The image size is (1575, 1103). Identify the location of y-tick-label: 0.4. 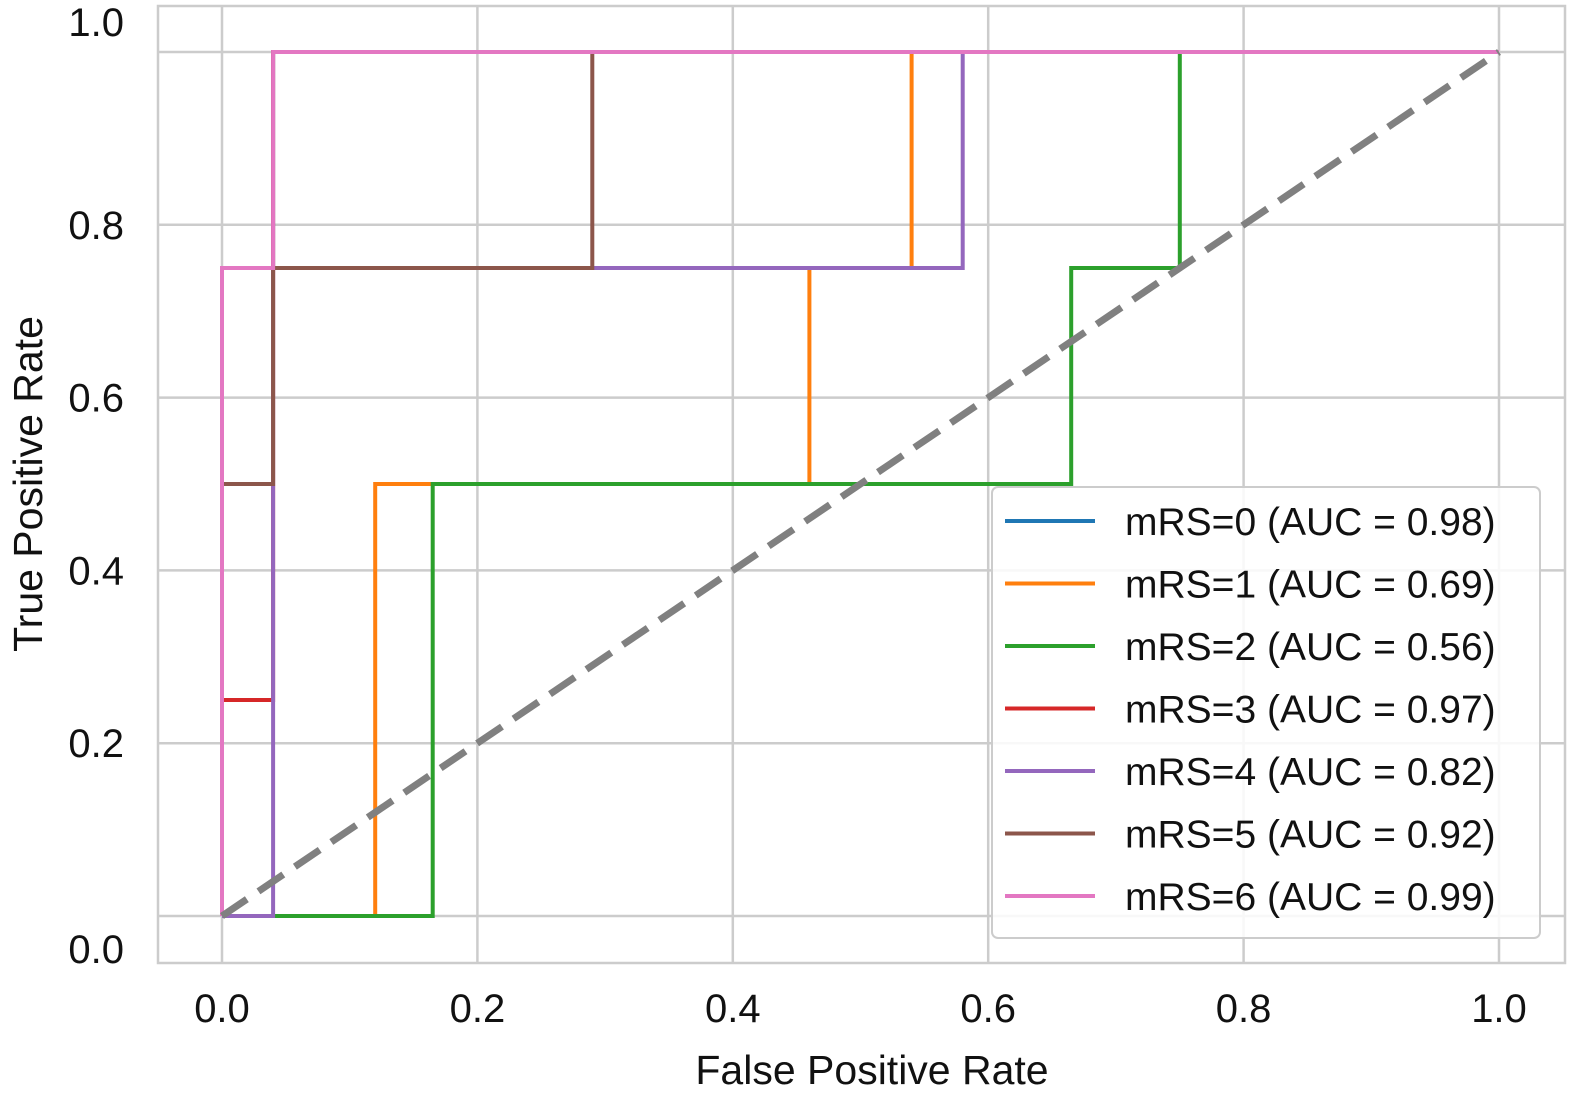
(96, 571).